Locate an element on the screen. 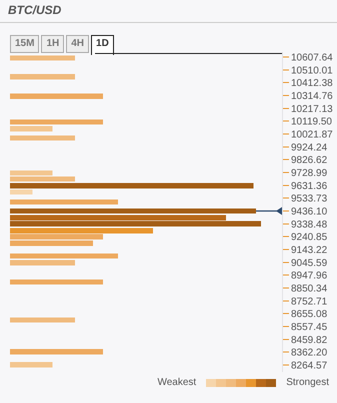 This screenshot has width=337, height=403. y-tick-label: 8655.08 is located at coordinates (309, 314).